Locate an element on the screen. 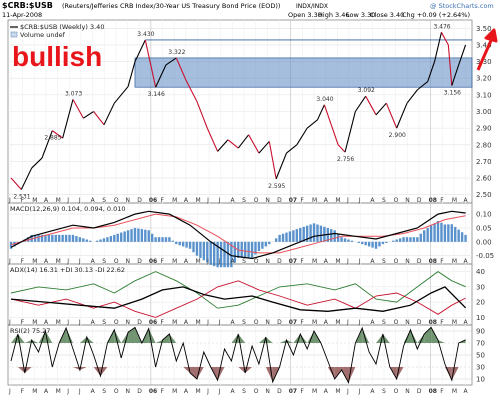 This screenshot has height=401, width=500. bullish-annotation: bullish is located at coordinates (57, 56).